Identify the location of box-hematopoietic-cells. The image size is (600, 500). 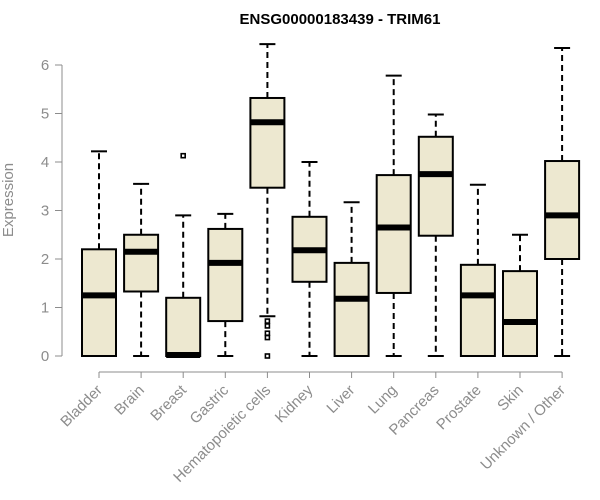
(267, 201).